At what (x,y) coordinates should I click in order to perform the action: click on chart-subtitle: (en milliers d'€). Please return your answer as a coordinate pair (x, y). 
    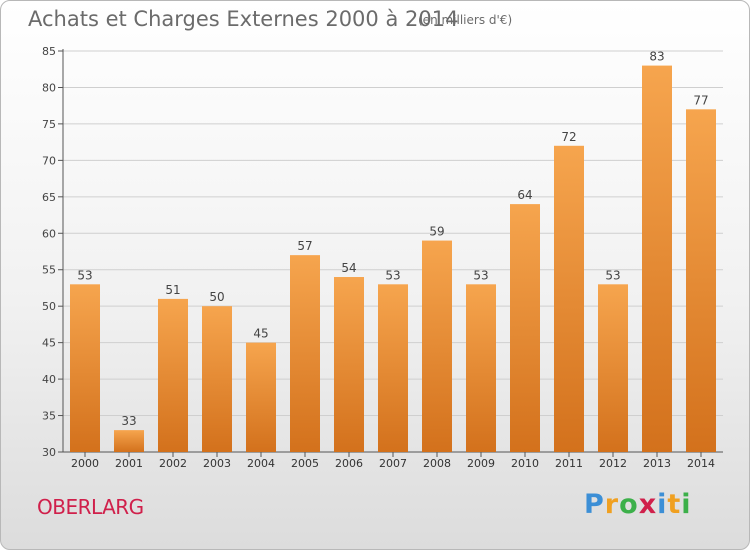
    Looking at the image, I should click on (465, 20).